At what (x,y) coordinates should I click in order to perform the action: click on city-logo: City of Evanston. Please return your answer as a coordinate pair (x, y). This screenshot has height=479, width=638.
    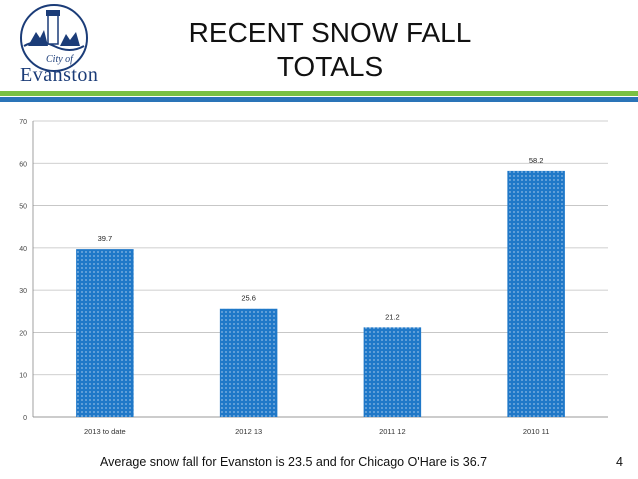
    Looking at the image, I should click on (54, 45).